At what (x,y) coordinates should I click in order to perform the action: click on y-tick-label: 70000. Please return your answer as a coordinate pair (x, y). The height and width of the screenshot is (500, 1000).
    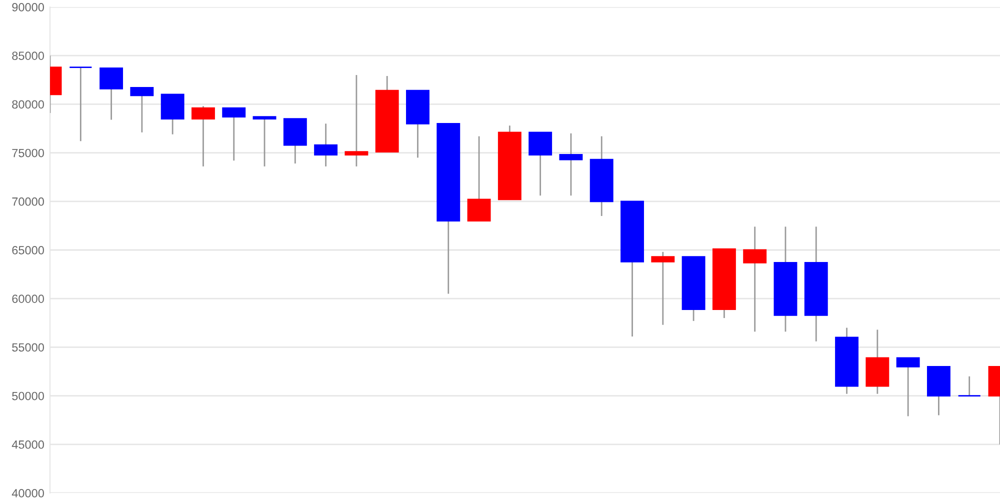
    Looking at the image, I should click on (28, 201).